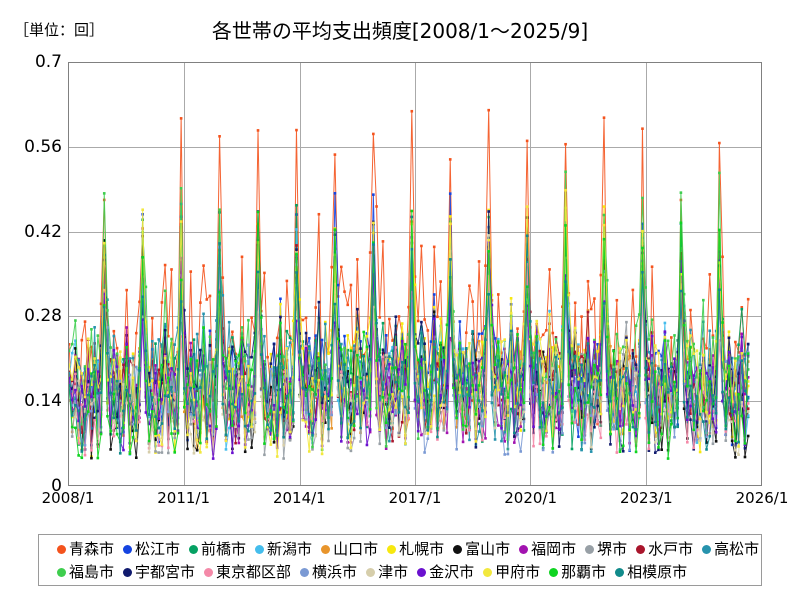  What do you see at coordinates (31, 300) in the screenshot?
I see `y-axis-labels: 0 0.14 0.28 0.42 0.56 0.7` at bounding box center [31, 300].